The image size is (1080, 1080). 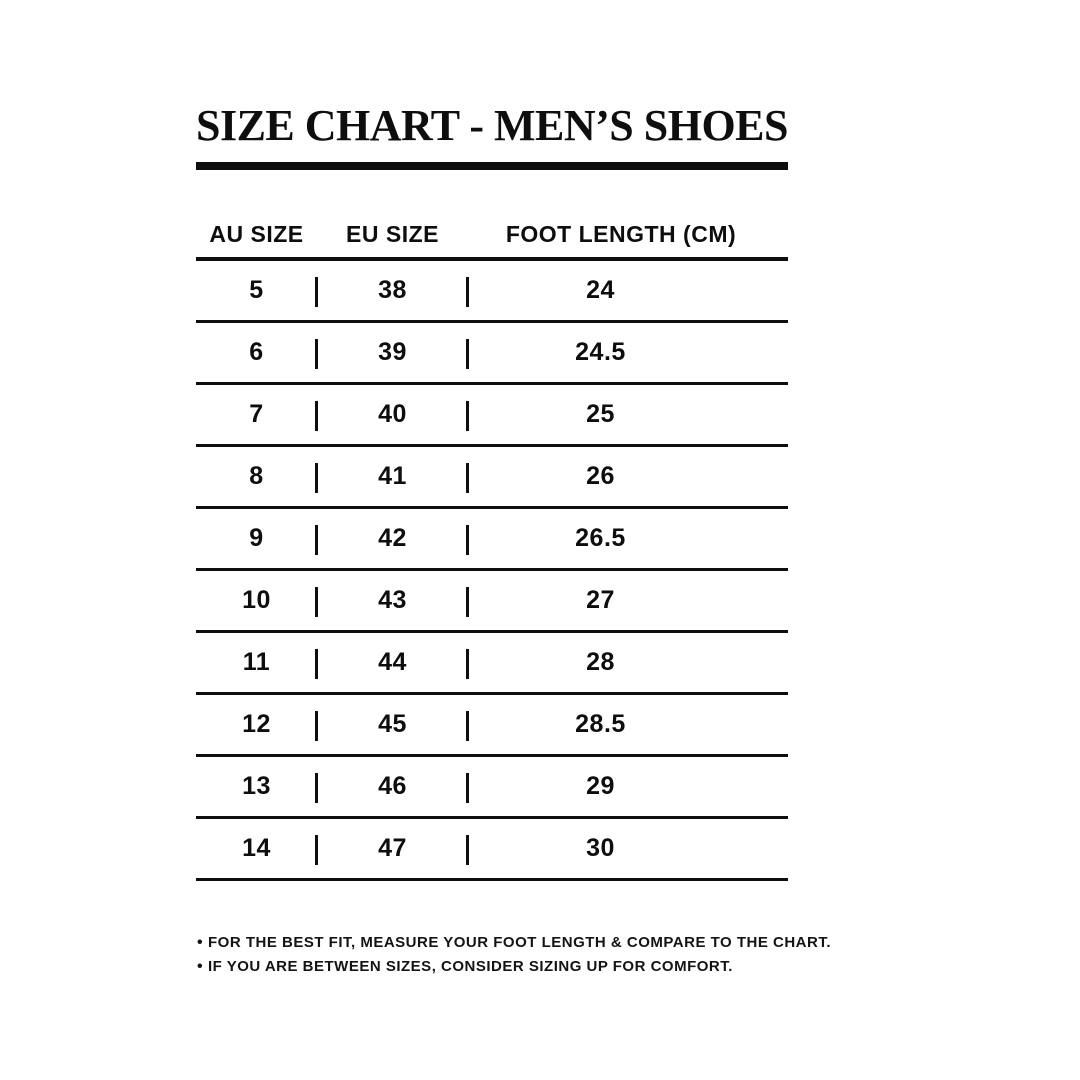 I want to click on eu-size-value: 40, so click(x=392, y=414).